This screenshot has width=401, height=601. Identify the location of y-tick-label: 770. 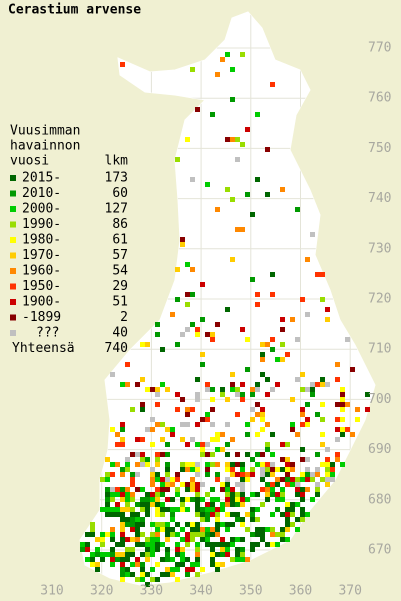
(379, 48).